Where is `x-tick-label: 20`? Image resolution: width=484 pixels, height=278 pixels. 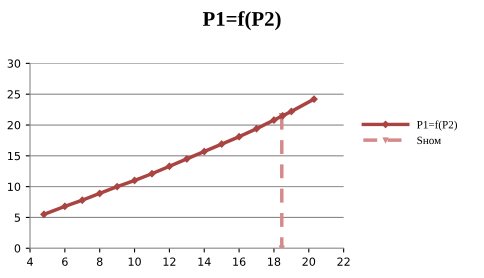 x-tick-label: 20 is located at coordinates (309, 261).